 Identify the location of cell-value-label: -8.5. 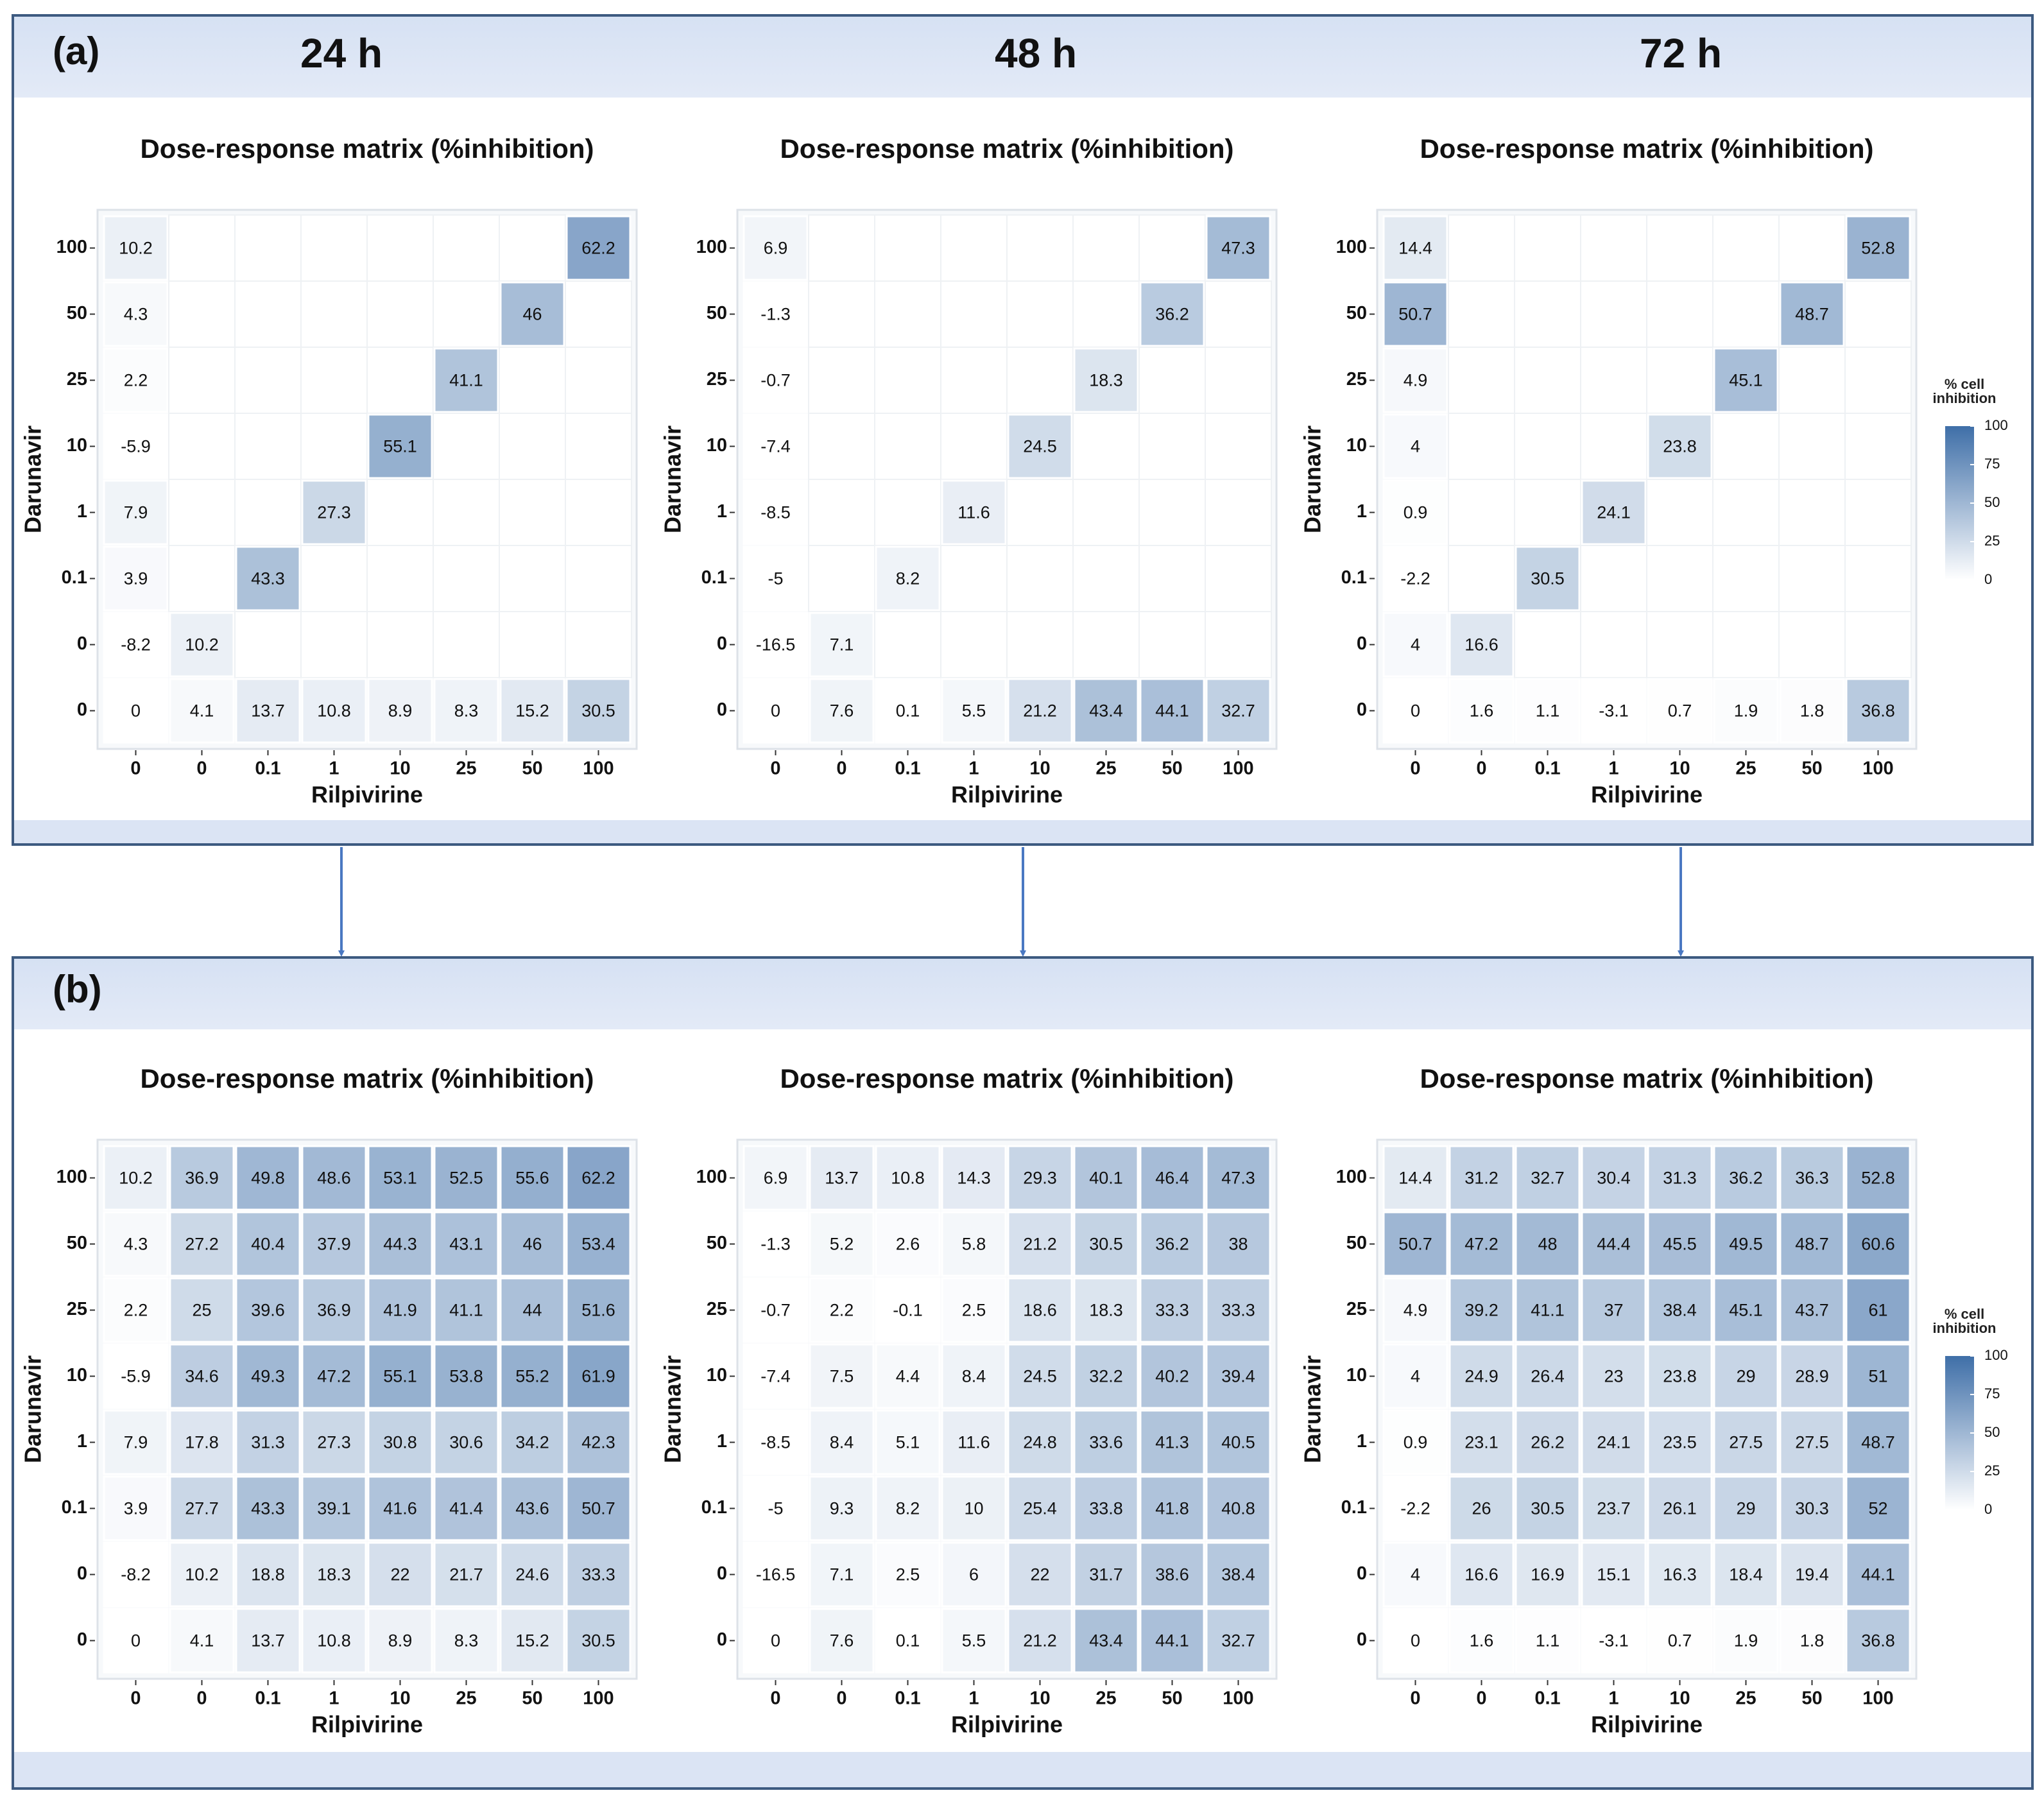
(775, 1442).